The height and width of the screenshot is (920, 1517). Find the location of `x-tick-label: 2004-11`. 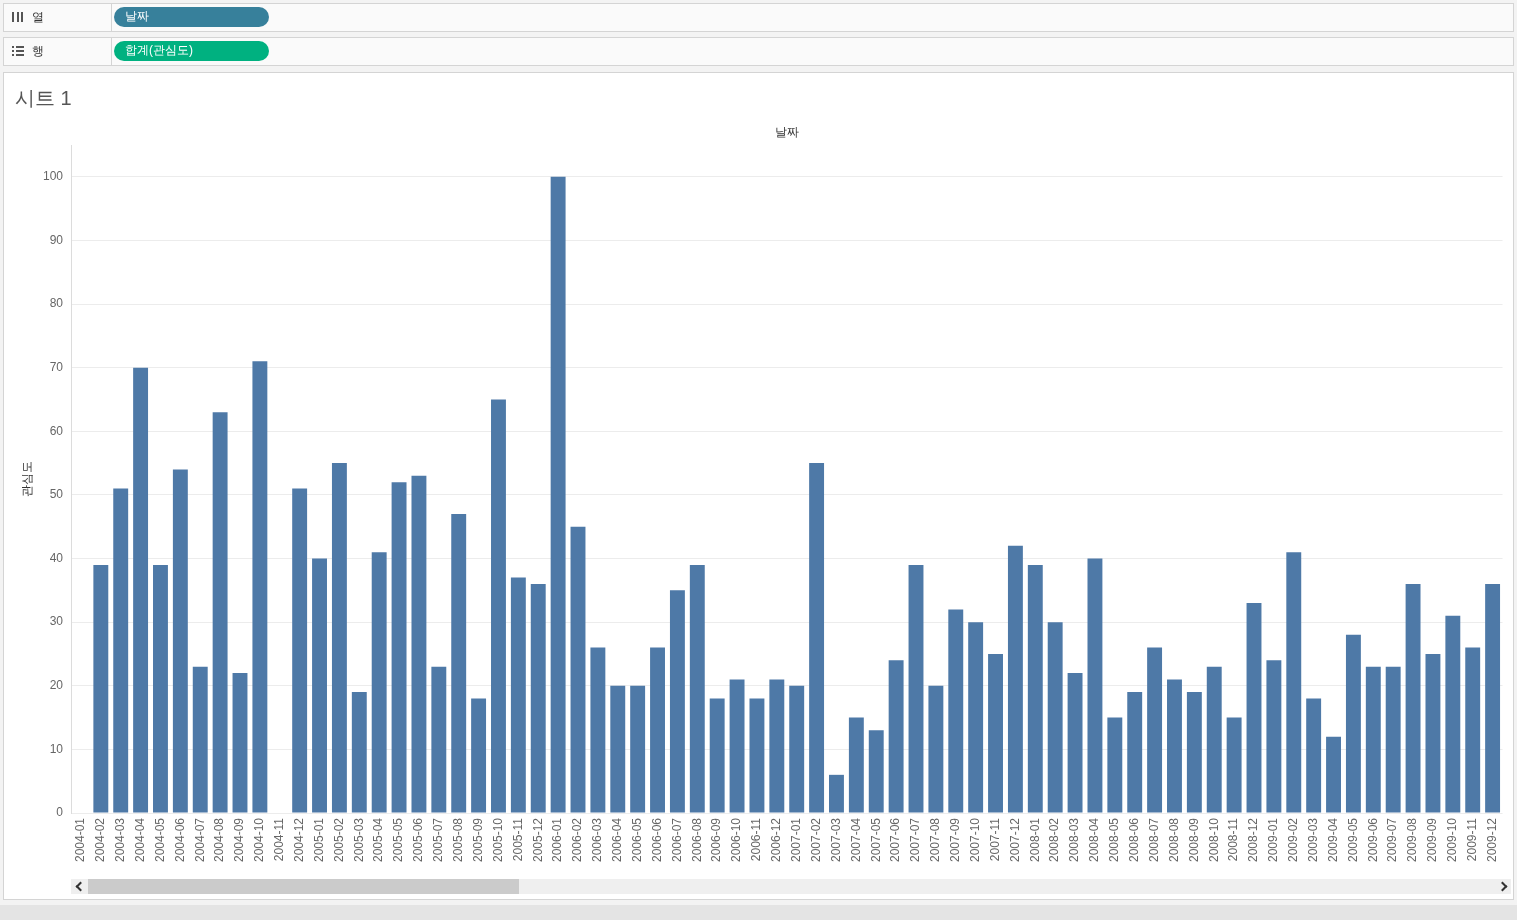

x-tick-label: 2004-11 is located at coordinates (279, 839).